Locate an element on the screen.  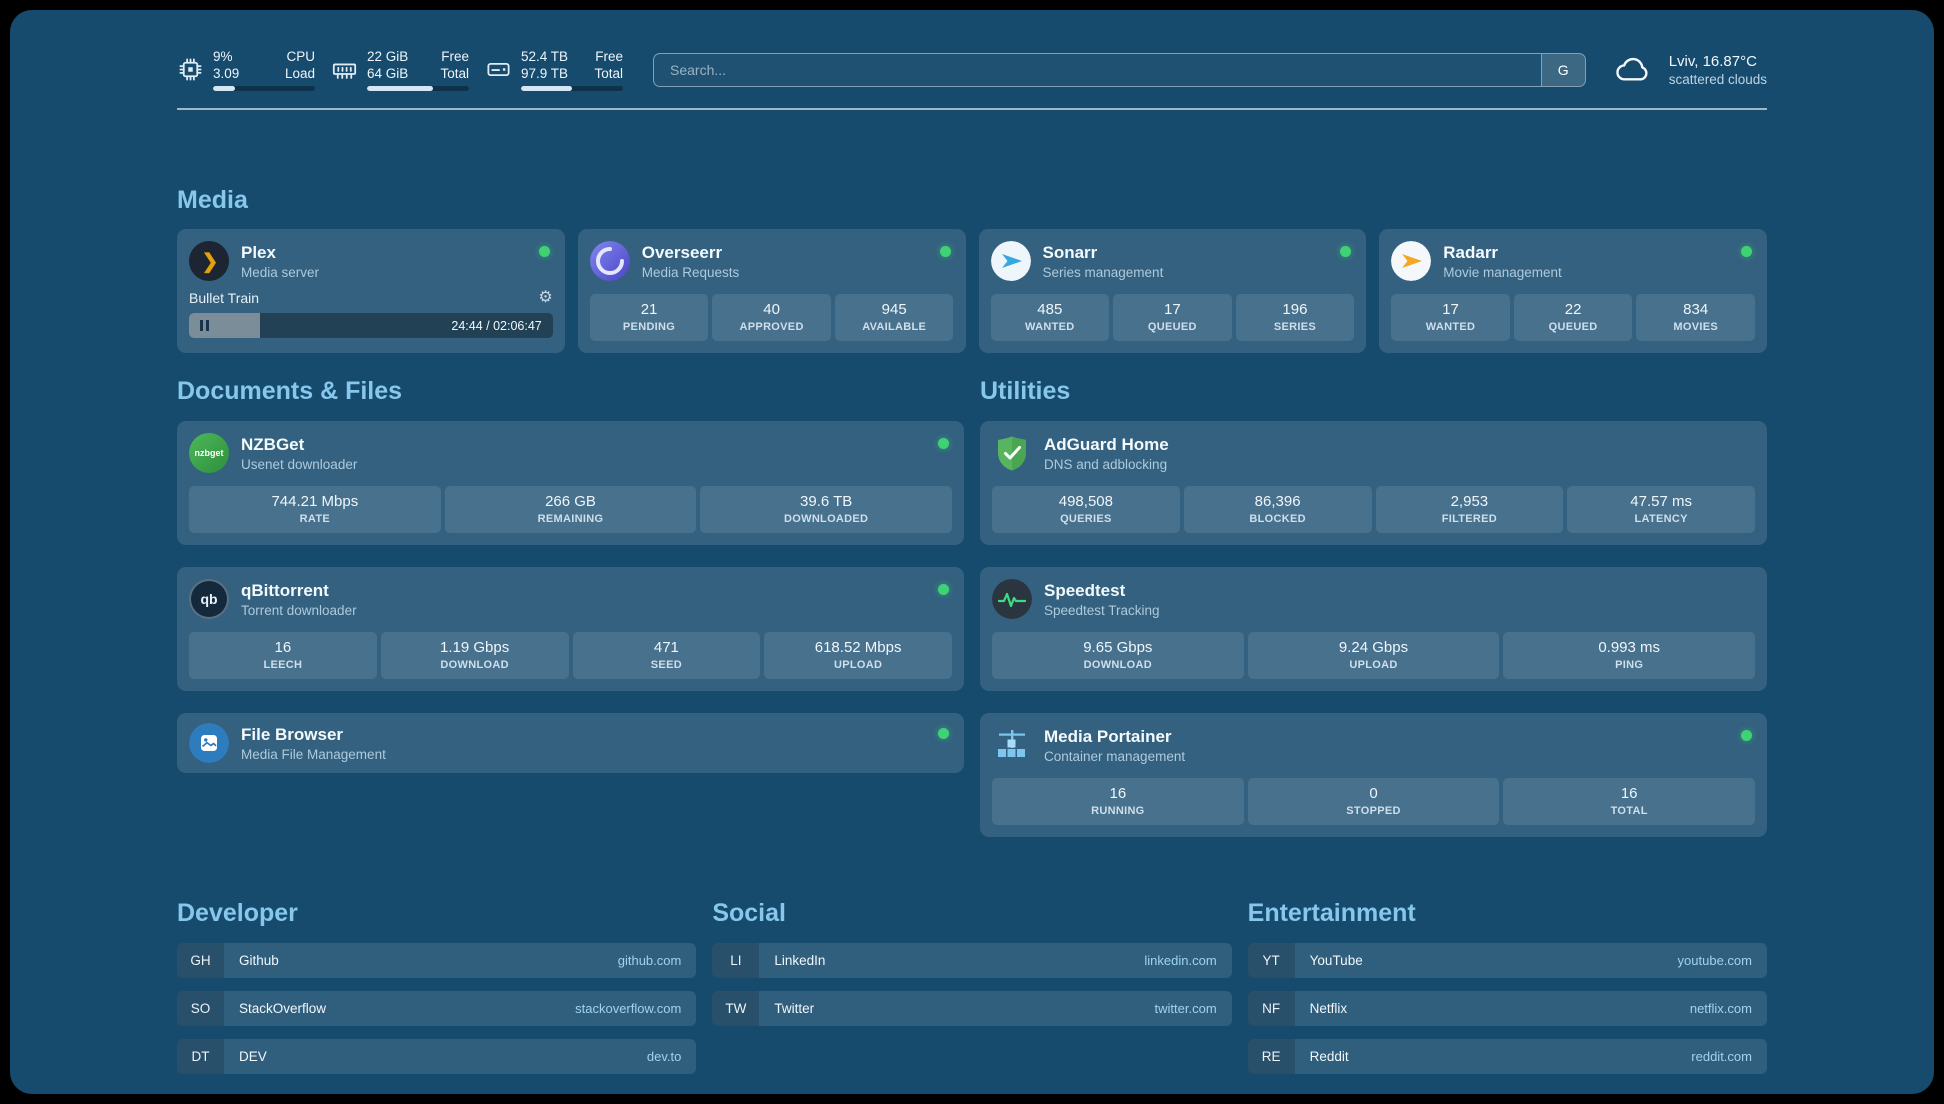
weather-location: Lviv, 16.87°C is located at coordinates (1712, 61).